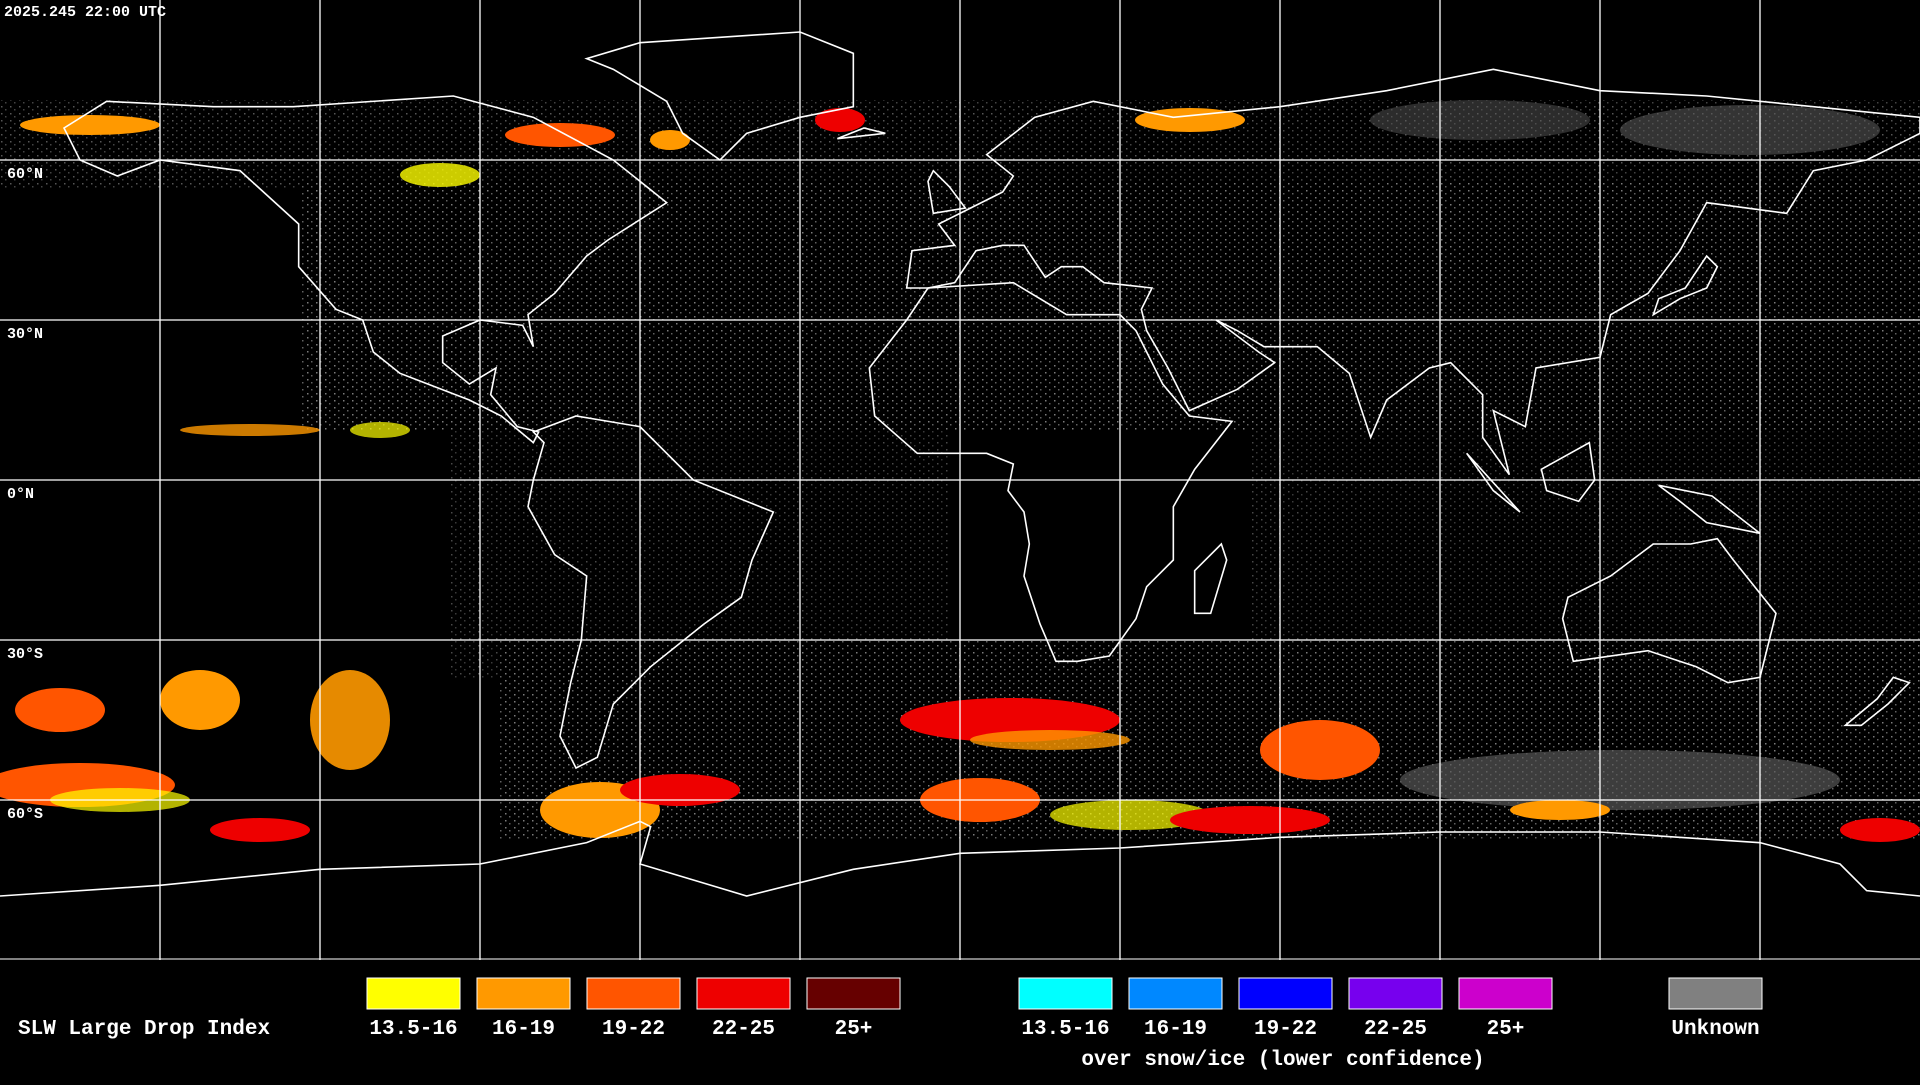 The height and width of the screenshot is (1085, 1920). Describe the element at coordinates (144, 1029) in the screenshot. I see `legend-title: SLW Large Drop Index` at that location.